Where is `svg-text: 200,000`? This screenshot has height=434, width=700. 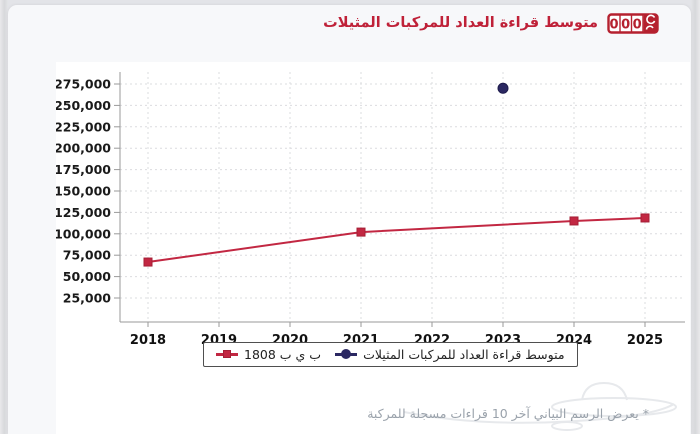 svg-text: 200,000 is located at coordinates (83, 148).